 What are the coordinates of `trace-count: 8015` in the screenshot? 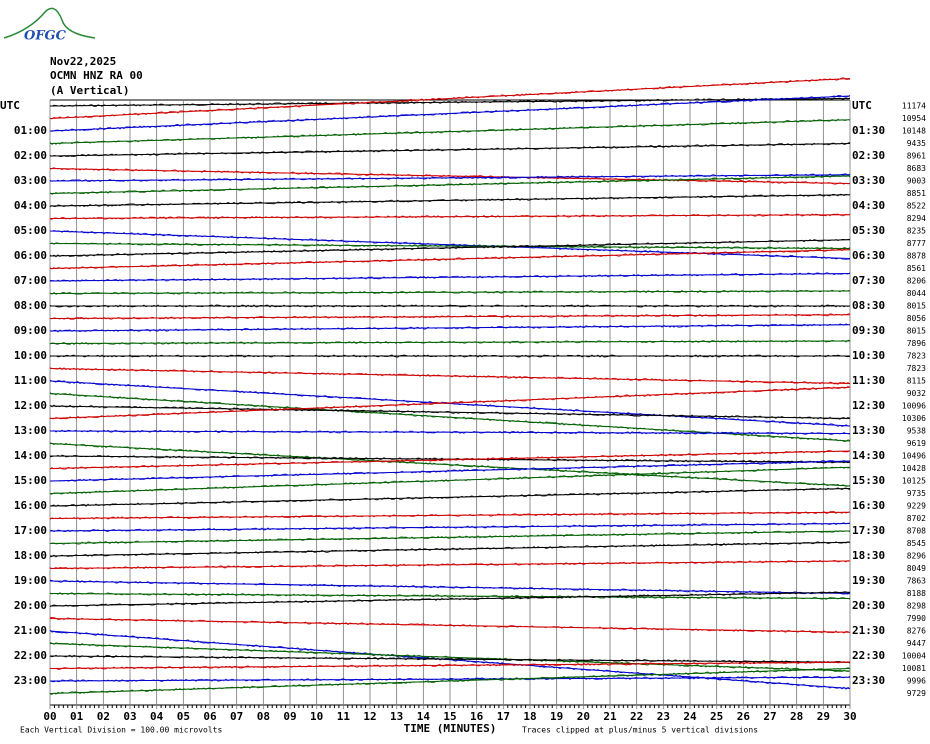 It's located at (916, 306).